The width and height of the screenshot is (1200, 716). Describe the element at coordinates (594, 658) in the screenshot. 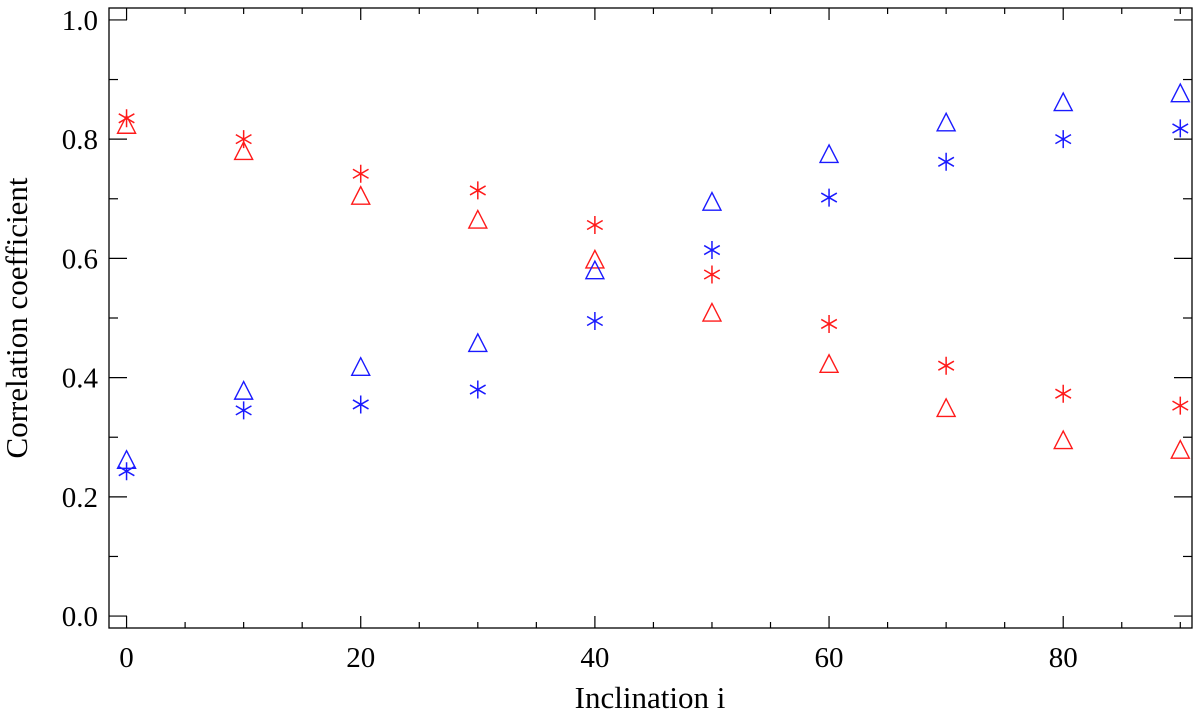

I see `x-tick-label: 40` at that location.